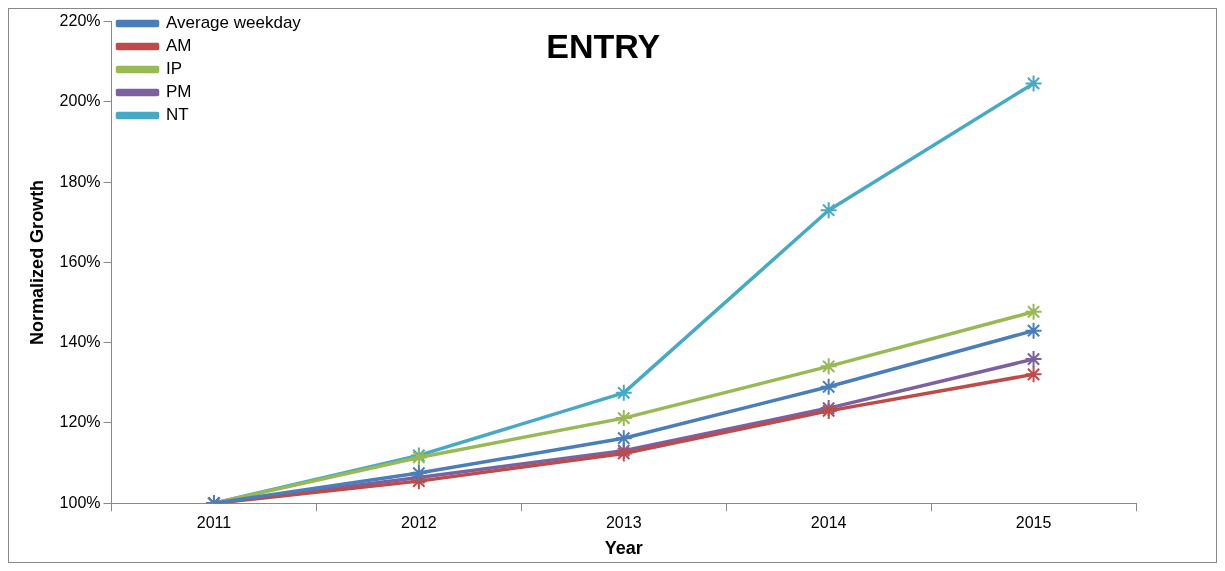 This screenshot has width=1225, height=571. What do you see at coordinates (1033, 523) in the screenshot?
I see `x-tick-label: 2015` at bounding box center [1033, 523].